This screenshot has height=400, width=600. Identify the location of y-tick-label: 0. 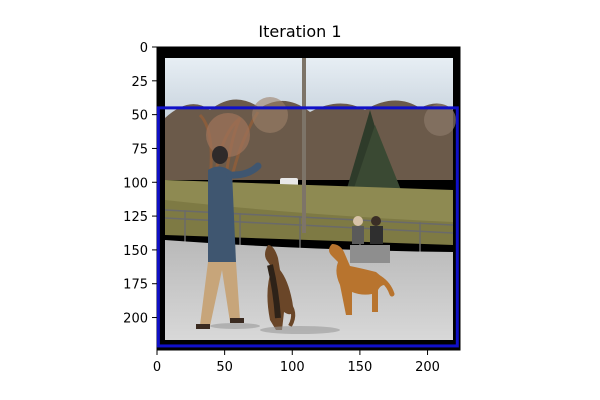
(144, 48).